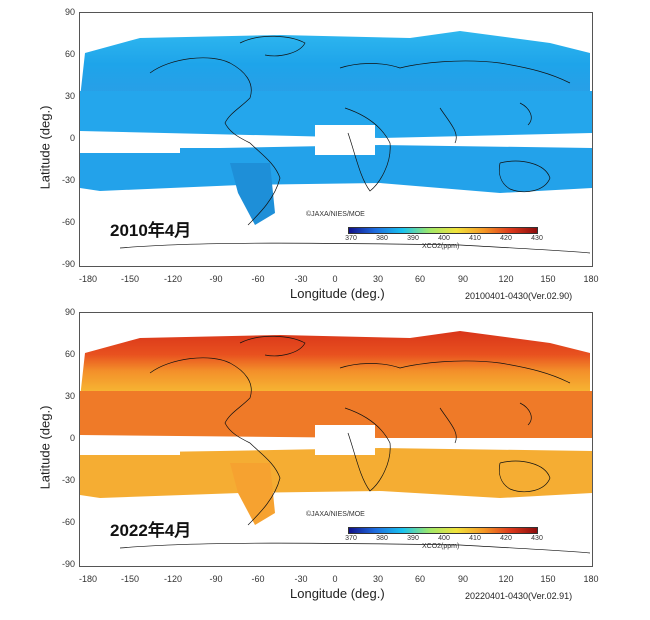 This screenshot has height=620, width=650. What do you see at coordinates (519, 596) in the screenshot?
I see `version-stamp: 20220401-0430(Ver.02.91)` at bounding box center [519, 596].